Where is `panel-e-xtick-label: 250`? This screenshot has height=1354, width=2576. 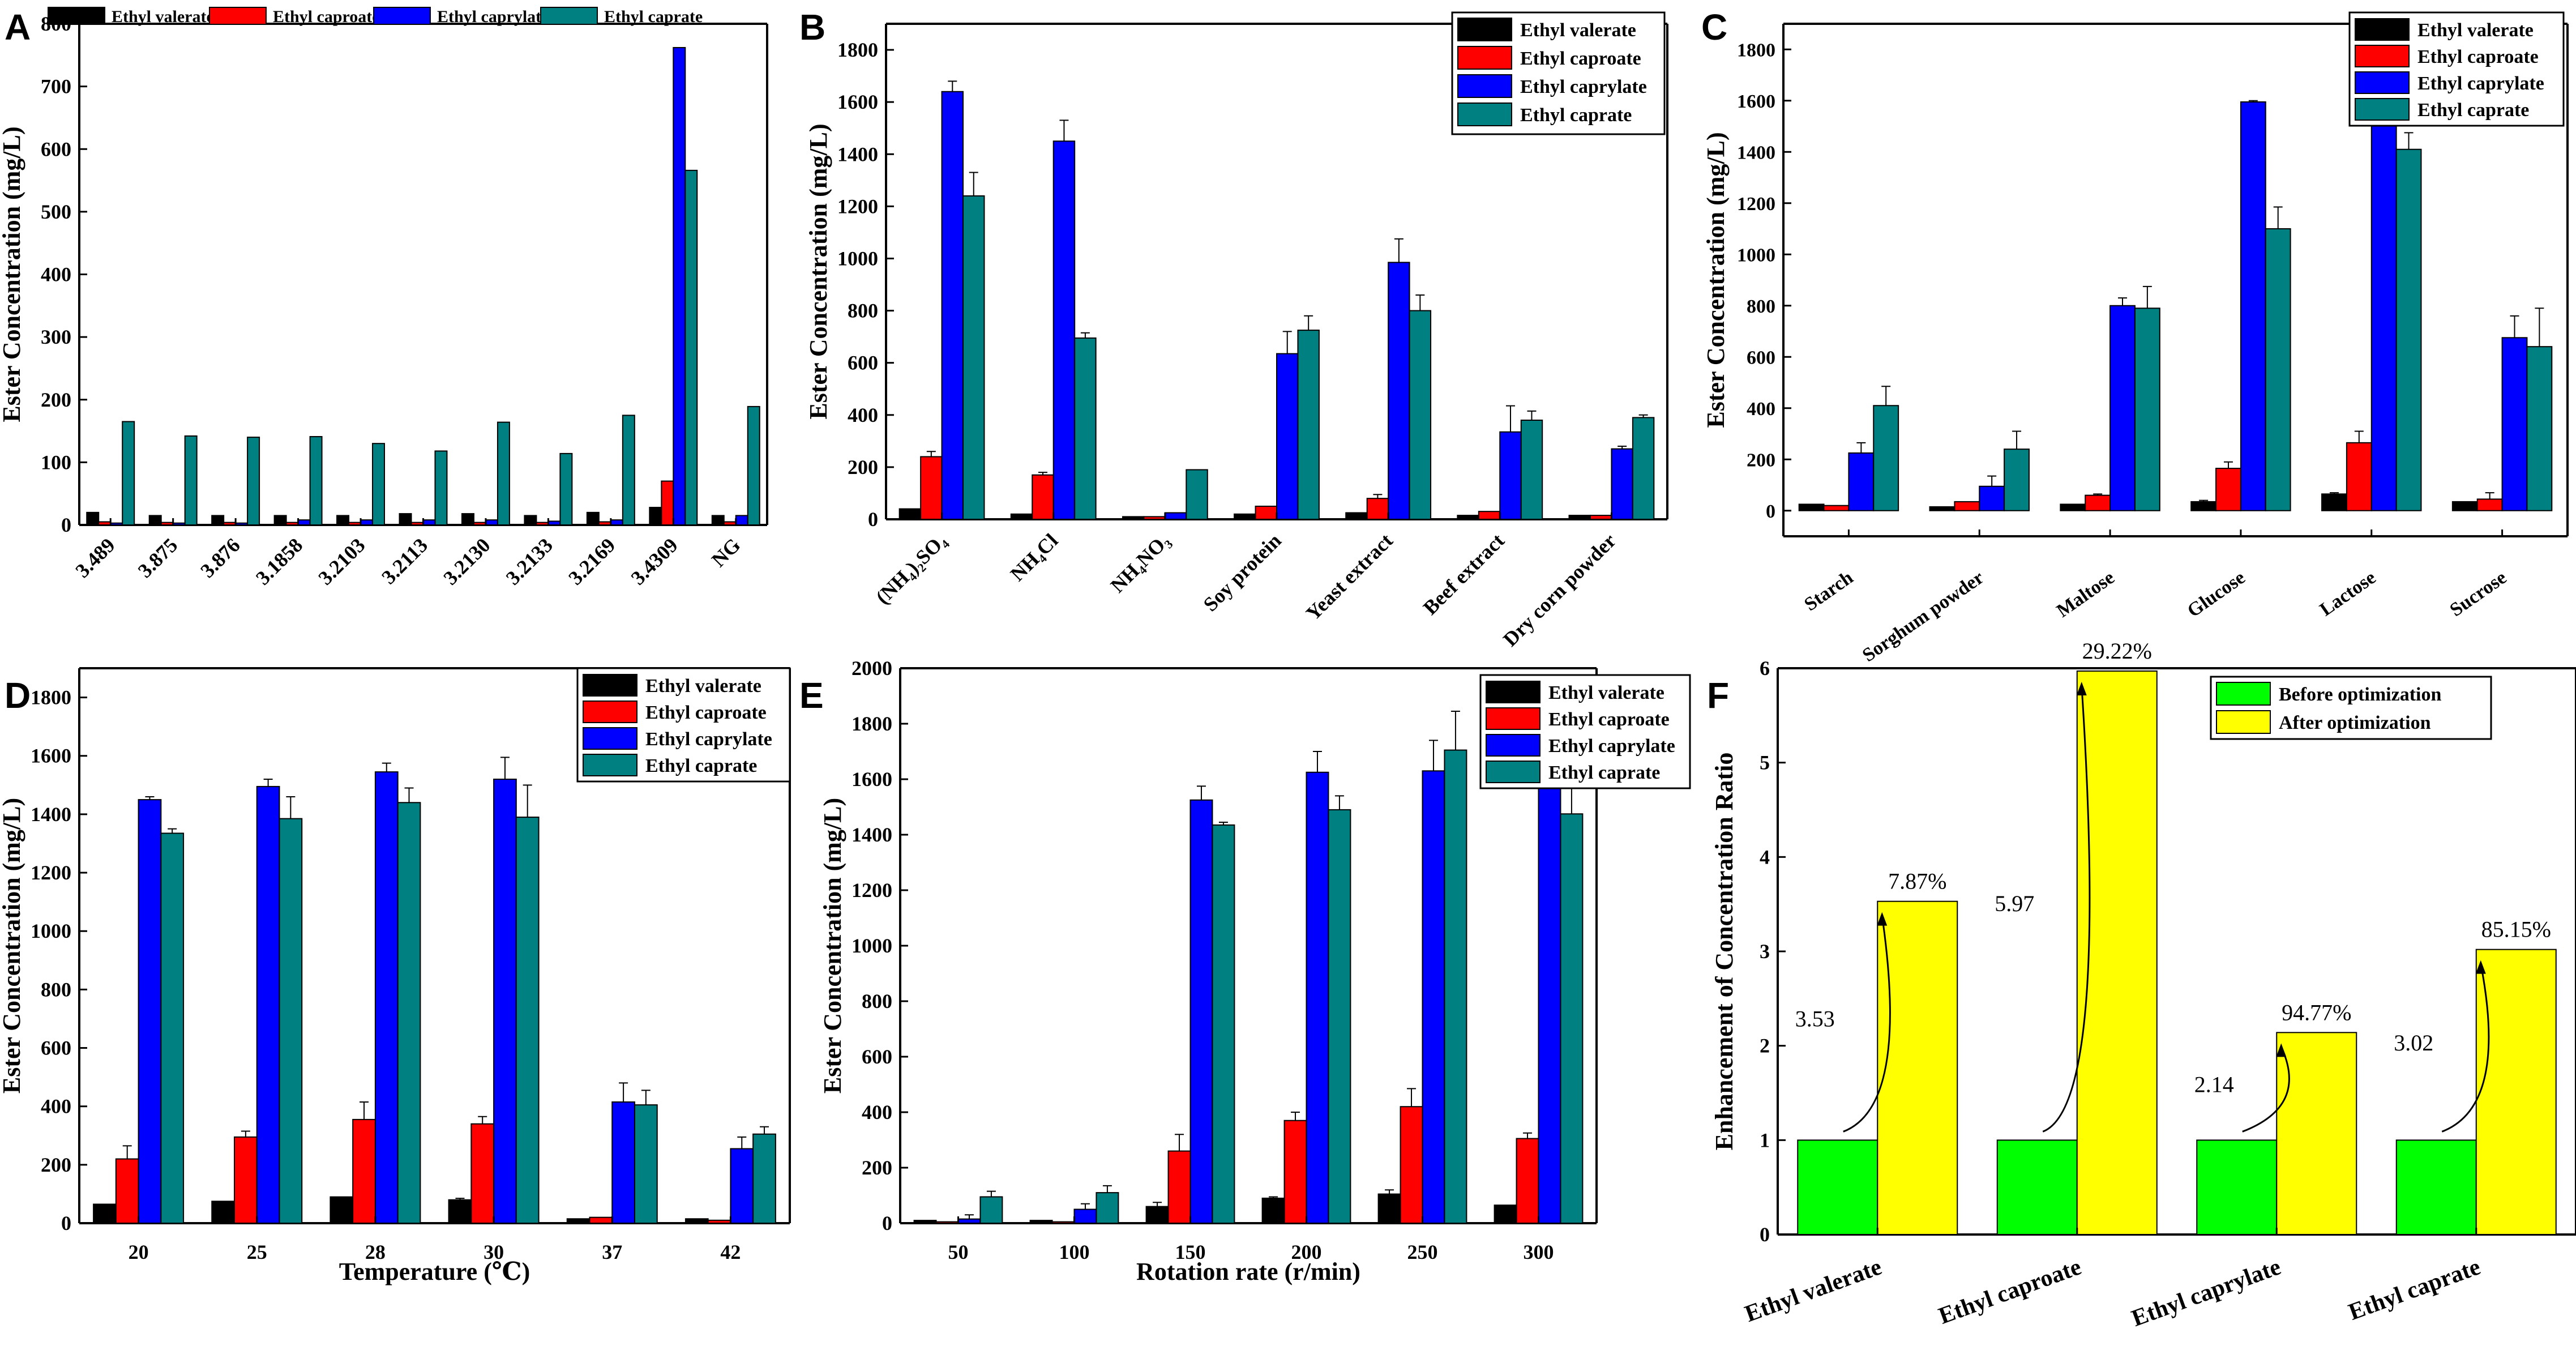
panel-e-xtick-label: 250 is located at coordinates (1422, 1252).